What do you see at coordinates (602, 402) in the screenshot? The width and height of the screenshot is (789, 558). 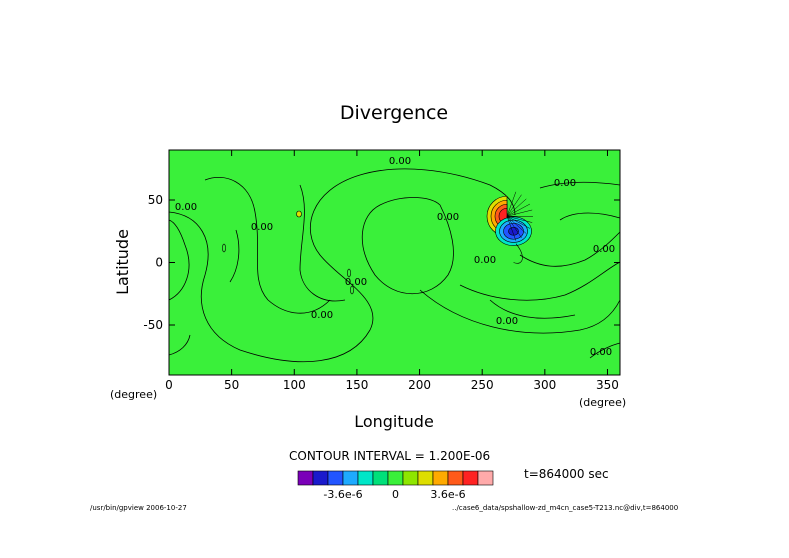 I see `x-unit-right: (degree)` at bounding box center [602, 402].